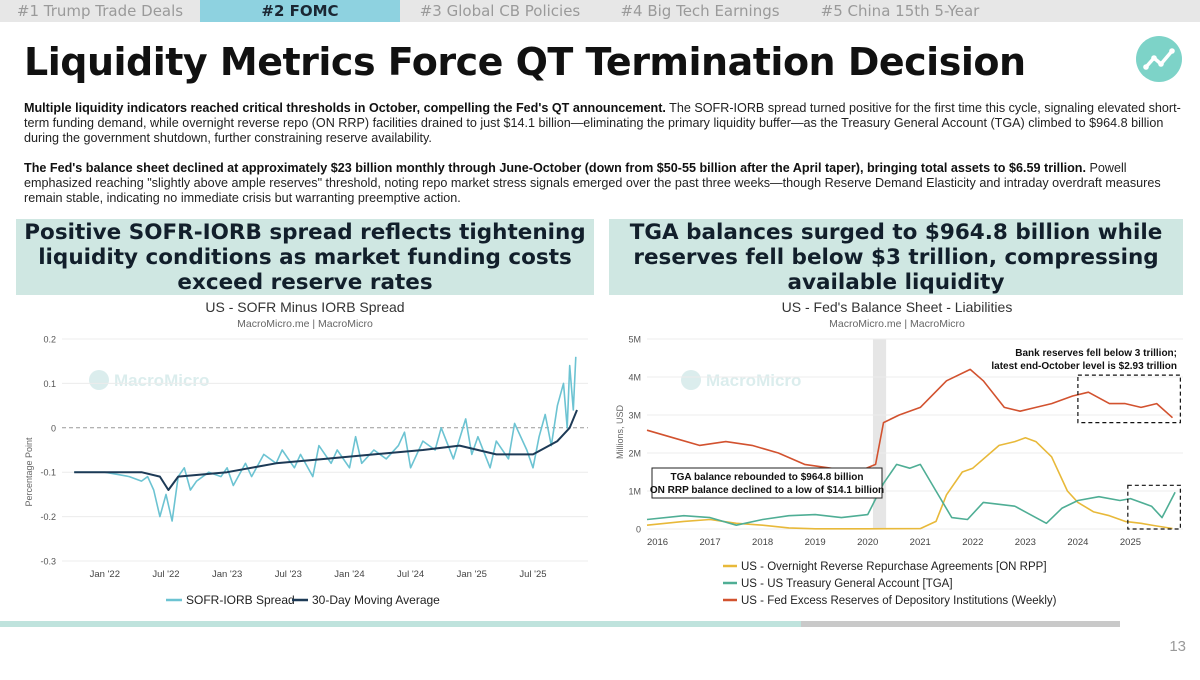  What do you see at coordinates (700, 11) in the screenshot?
I see `tab-big-tech-earnings: #4 Big Tech Earnings` at bounding box center [700, 11].